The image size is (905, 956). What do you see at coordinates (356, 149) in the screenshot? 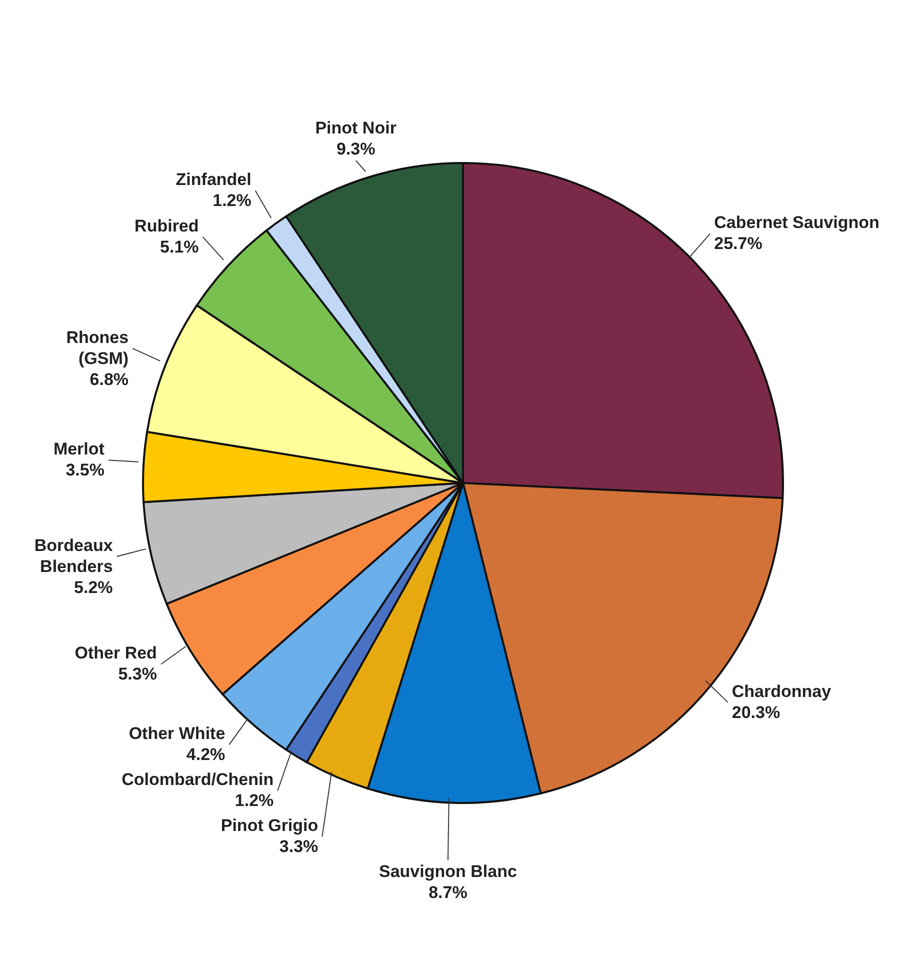
I see `data-label: 9.3%` at bounding box center [356, 149].